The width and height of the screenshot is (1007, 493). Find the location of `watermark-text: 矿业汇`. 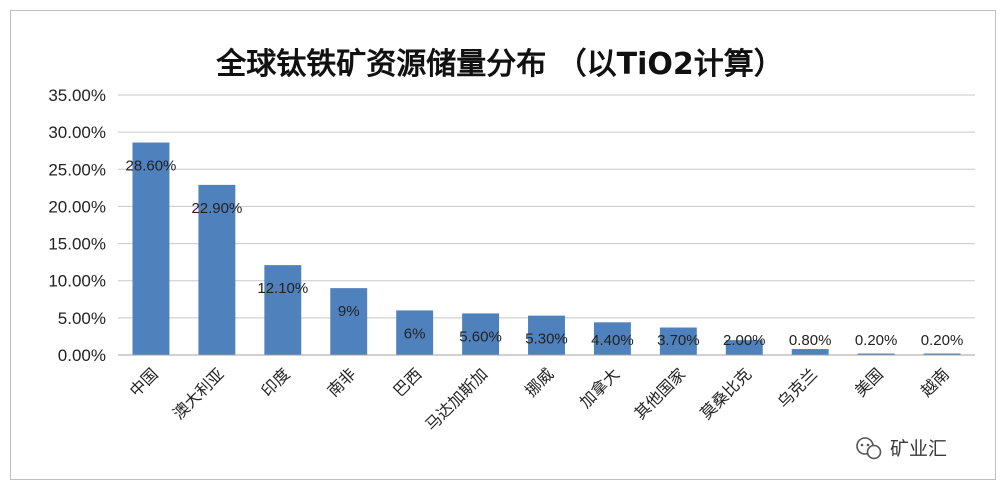

watermark-text: 矿业汇 is located at coordinates (918, 449).